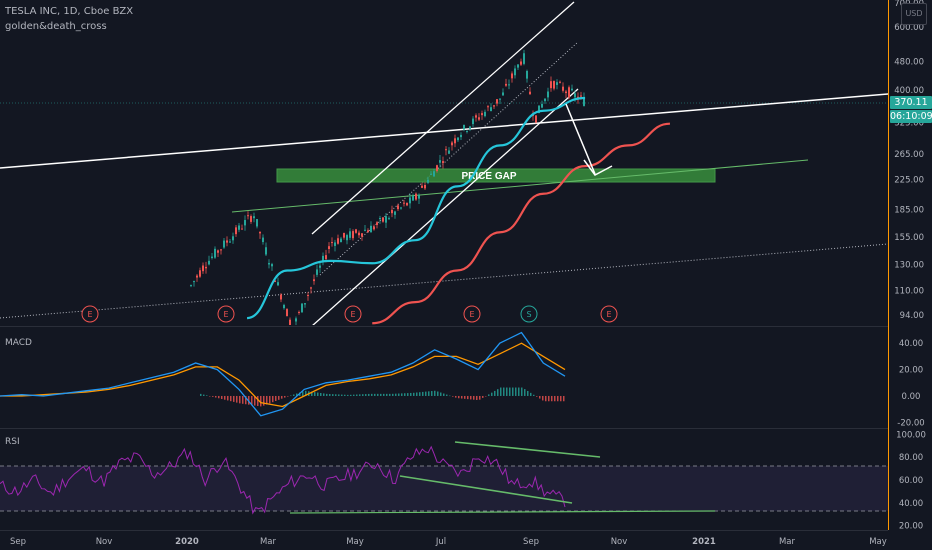 The width and height of the screenshot is (932, 550). What do you see at coordinates (911, 435) in the screenshot?
I see `rsi-tick-label: 100.00` at bounding box center [911, 435].